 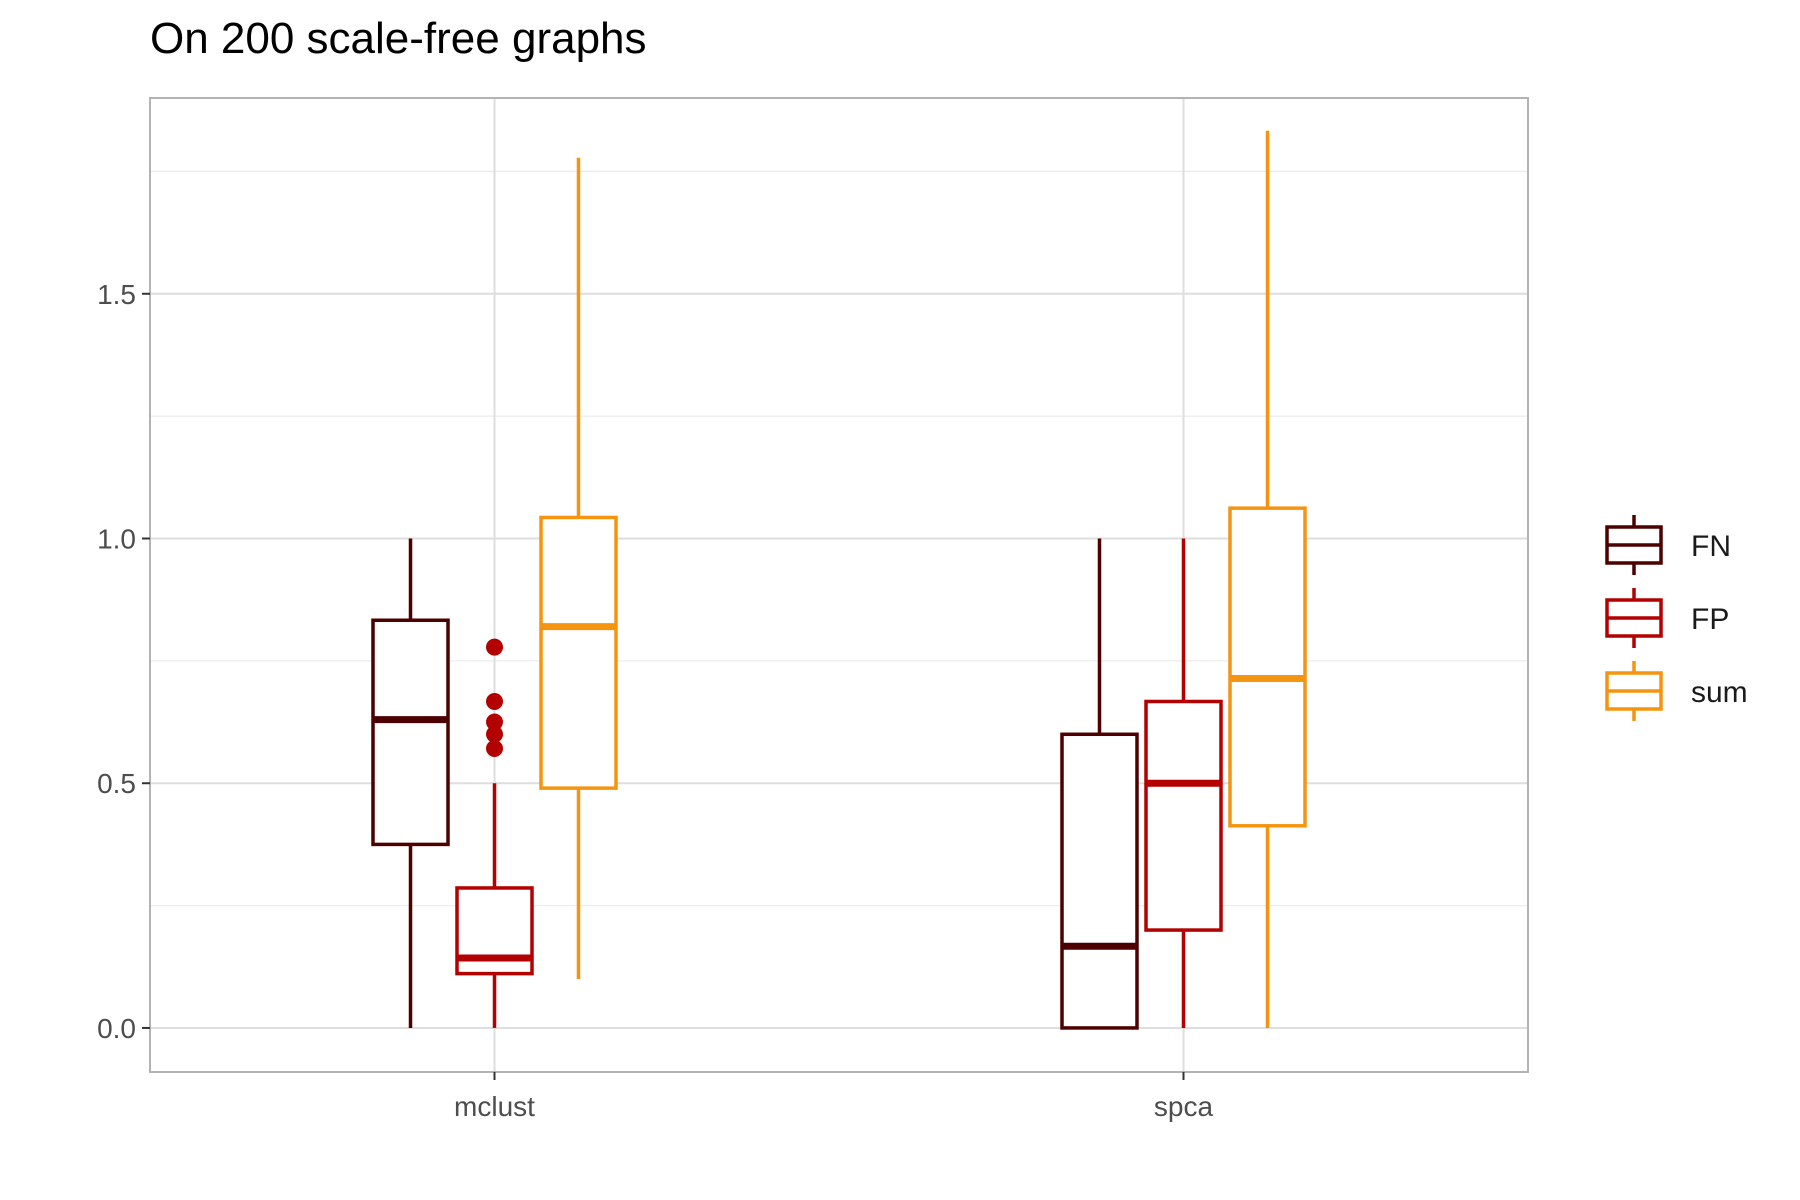 I want to click on box-FN-mclust, so click(x=410, y=783).